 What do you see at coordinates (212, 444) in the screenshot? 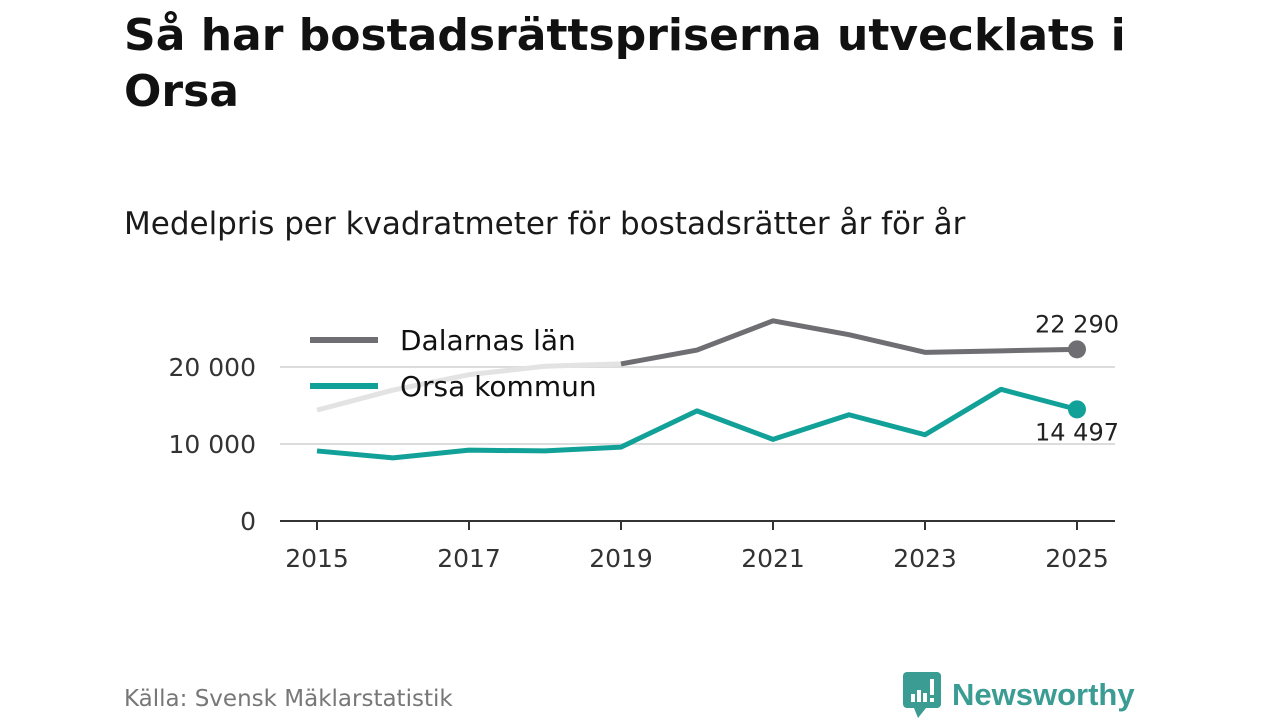
I see `y-tick-label: 10 000` at bounding box center [212, 444].